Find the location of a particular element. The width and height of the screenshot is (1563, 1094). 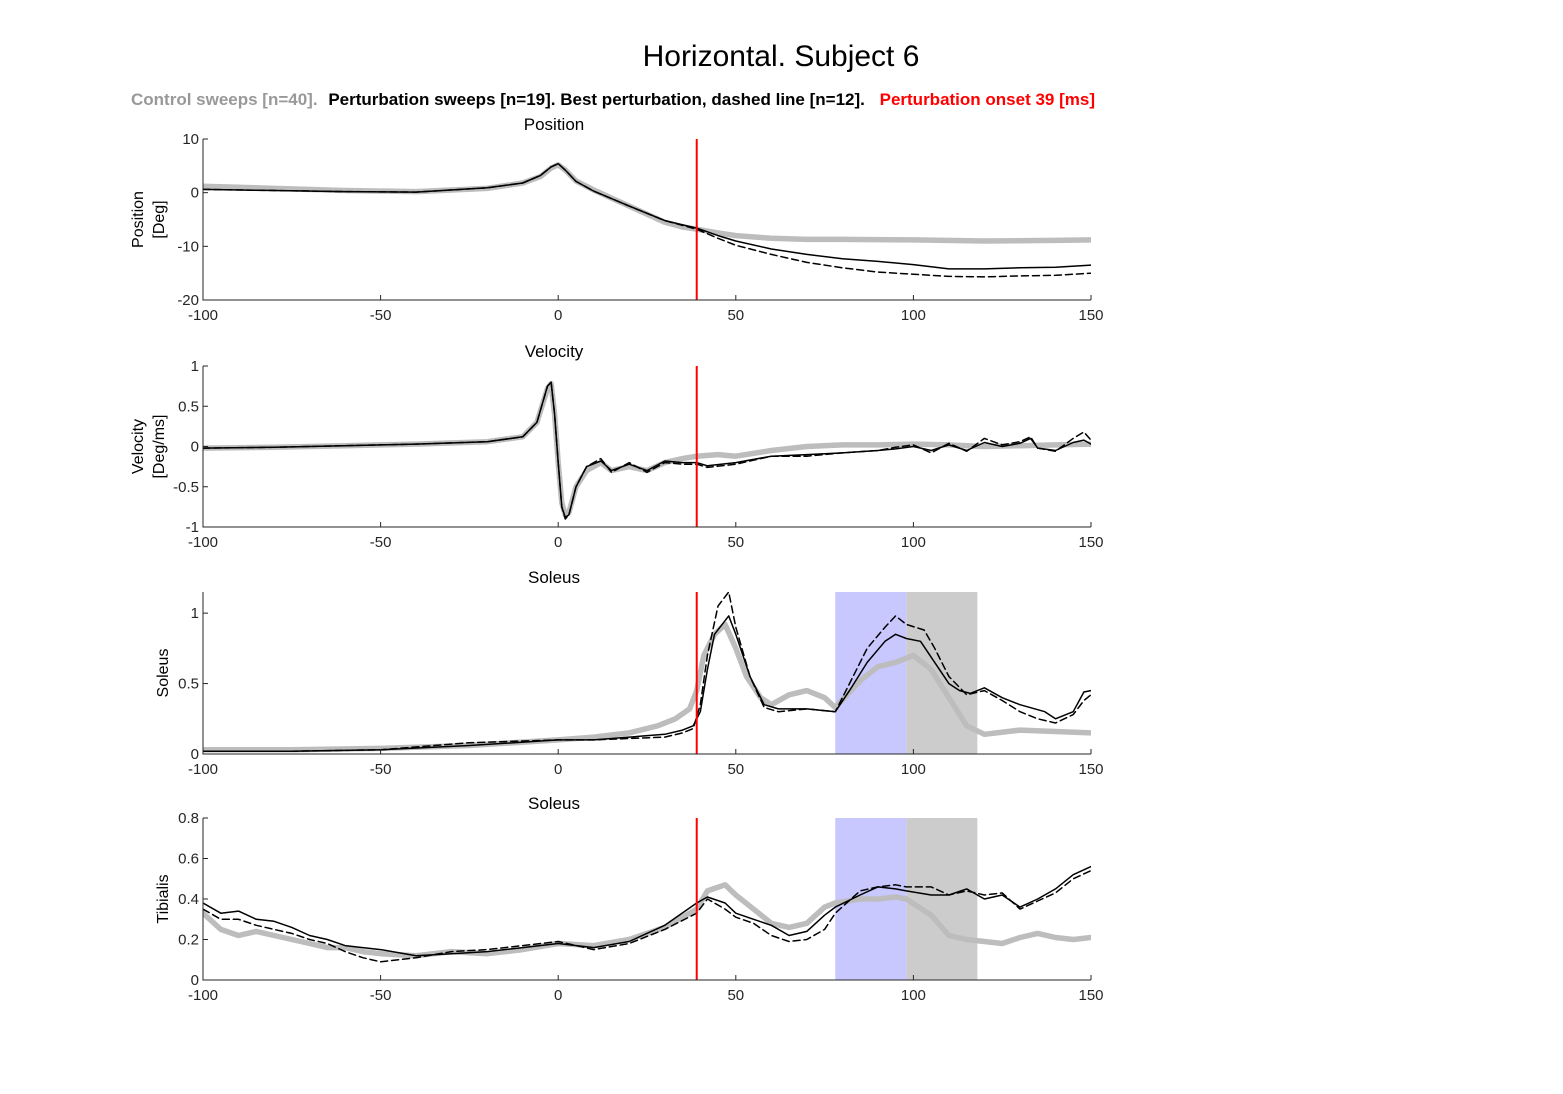

y-tick-label: 0.2 is located at coordinates (188, 940).